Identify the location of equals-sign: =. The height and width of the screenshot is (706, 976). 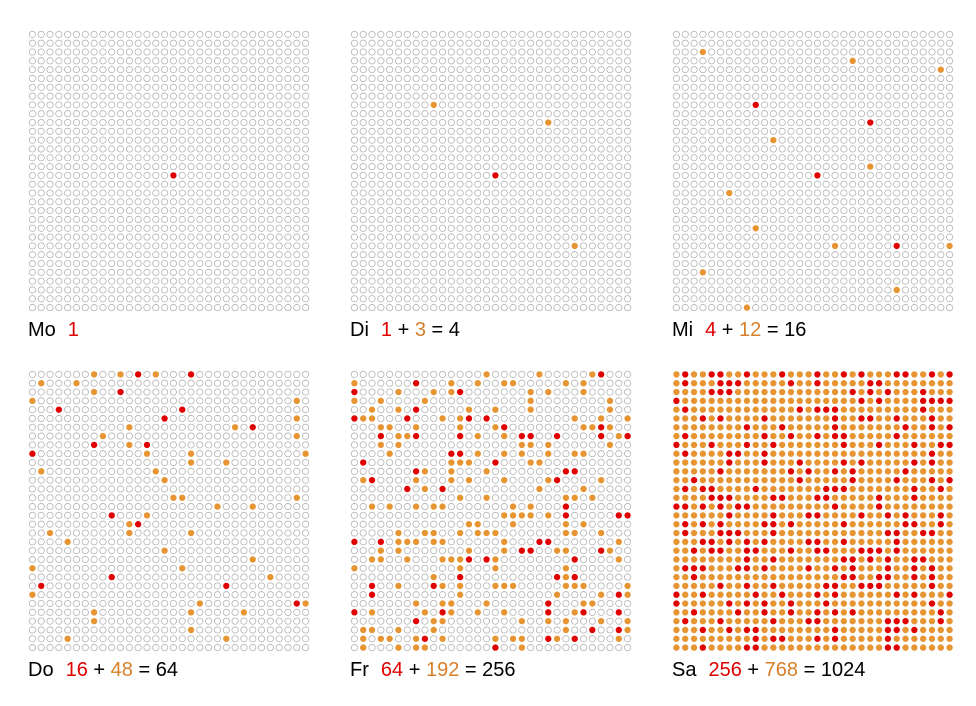
(772, 330).